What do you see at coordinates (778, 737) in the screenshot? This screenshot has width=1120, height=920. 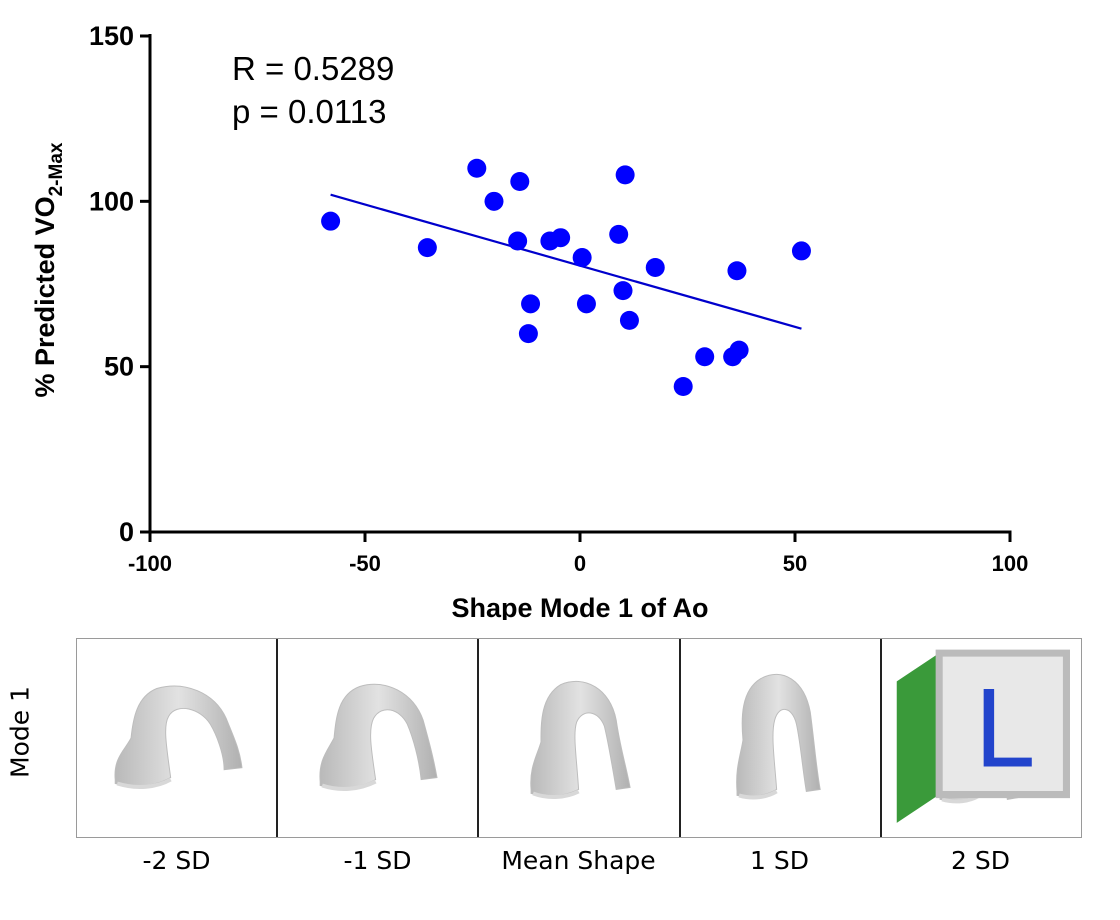 I see `aorta-shape-plus-1sd` at bounding box center [778, 737].